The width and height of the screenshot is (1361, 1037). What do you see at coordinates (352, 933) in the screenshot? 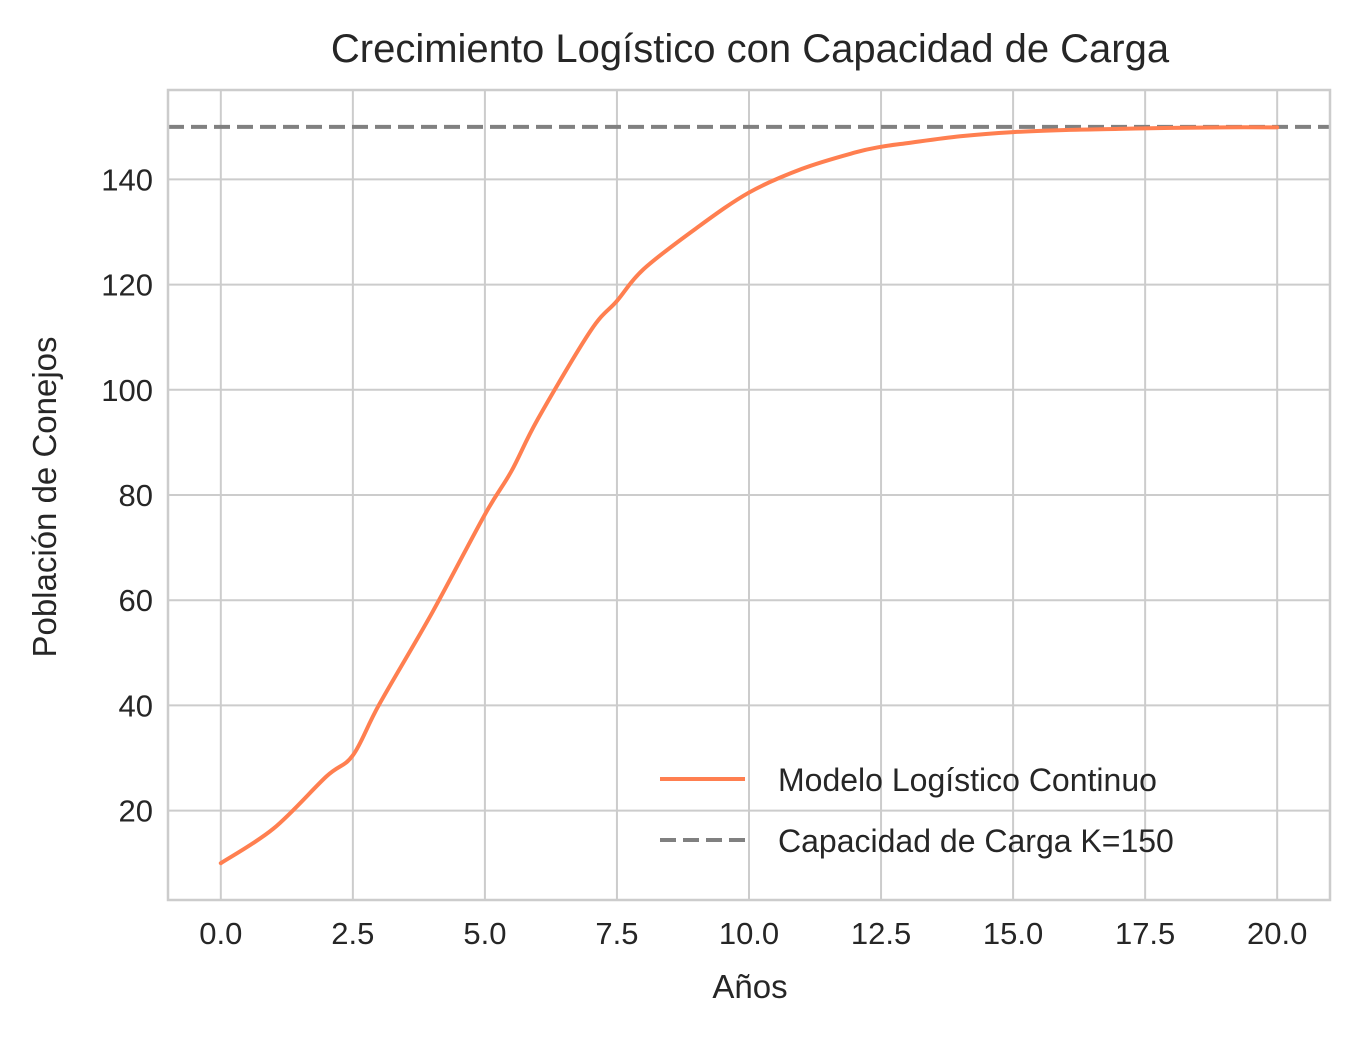
I see `x-tick-label: 2.5` at bounding box center [352, 933].